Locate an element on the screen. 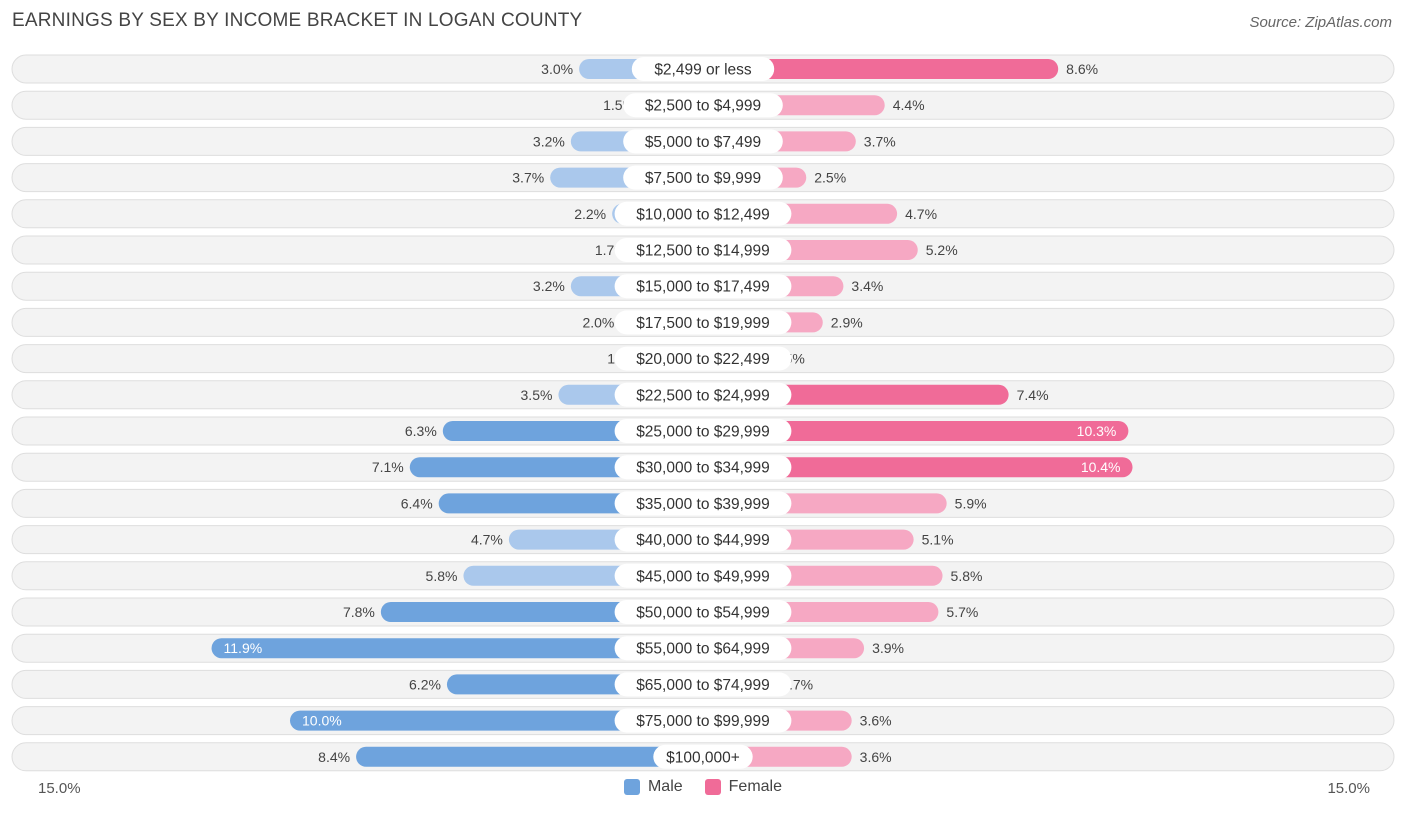  category-label: $65,000 to $74,999 is located at coordinates (703, 685).